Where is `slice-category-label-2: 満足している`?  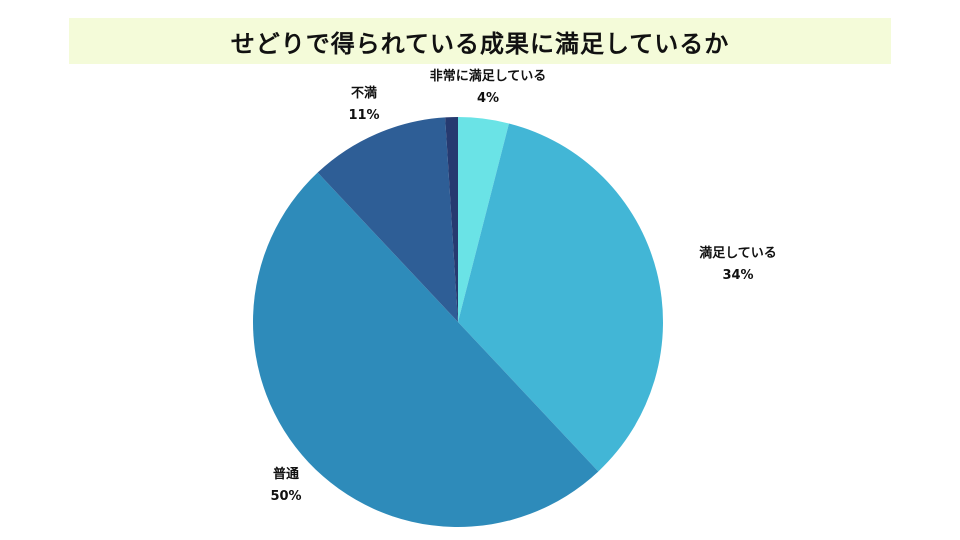 slice-category-label-2: 満足している is located at coordinates (738, 253).